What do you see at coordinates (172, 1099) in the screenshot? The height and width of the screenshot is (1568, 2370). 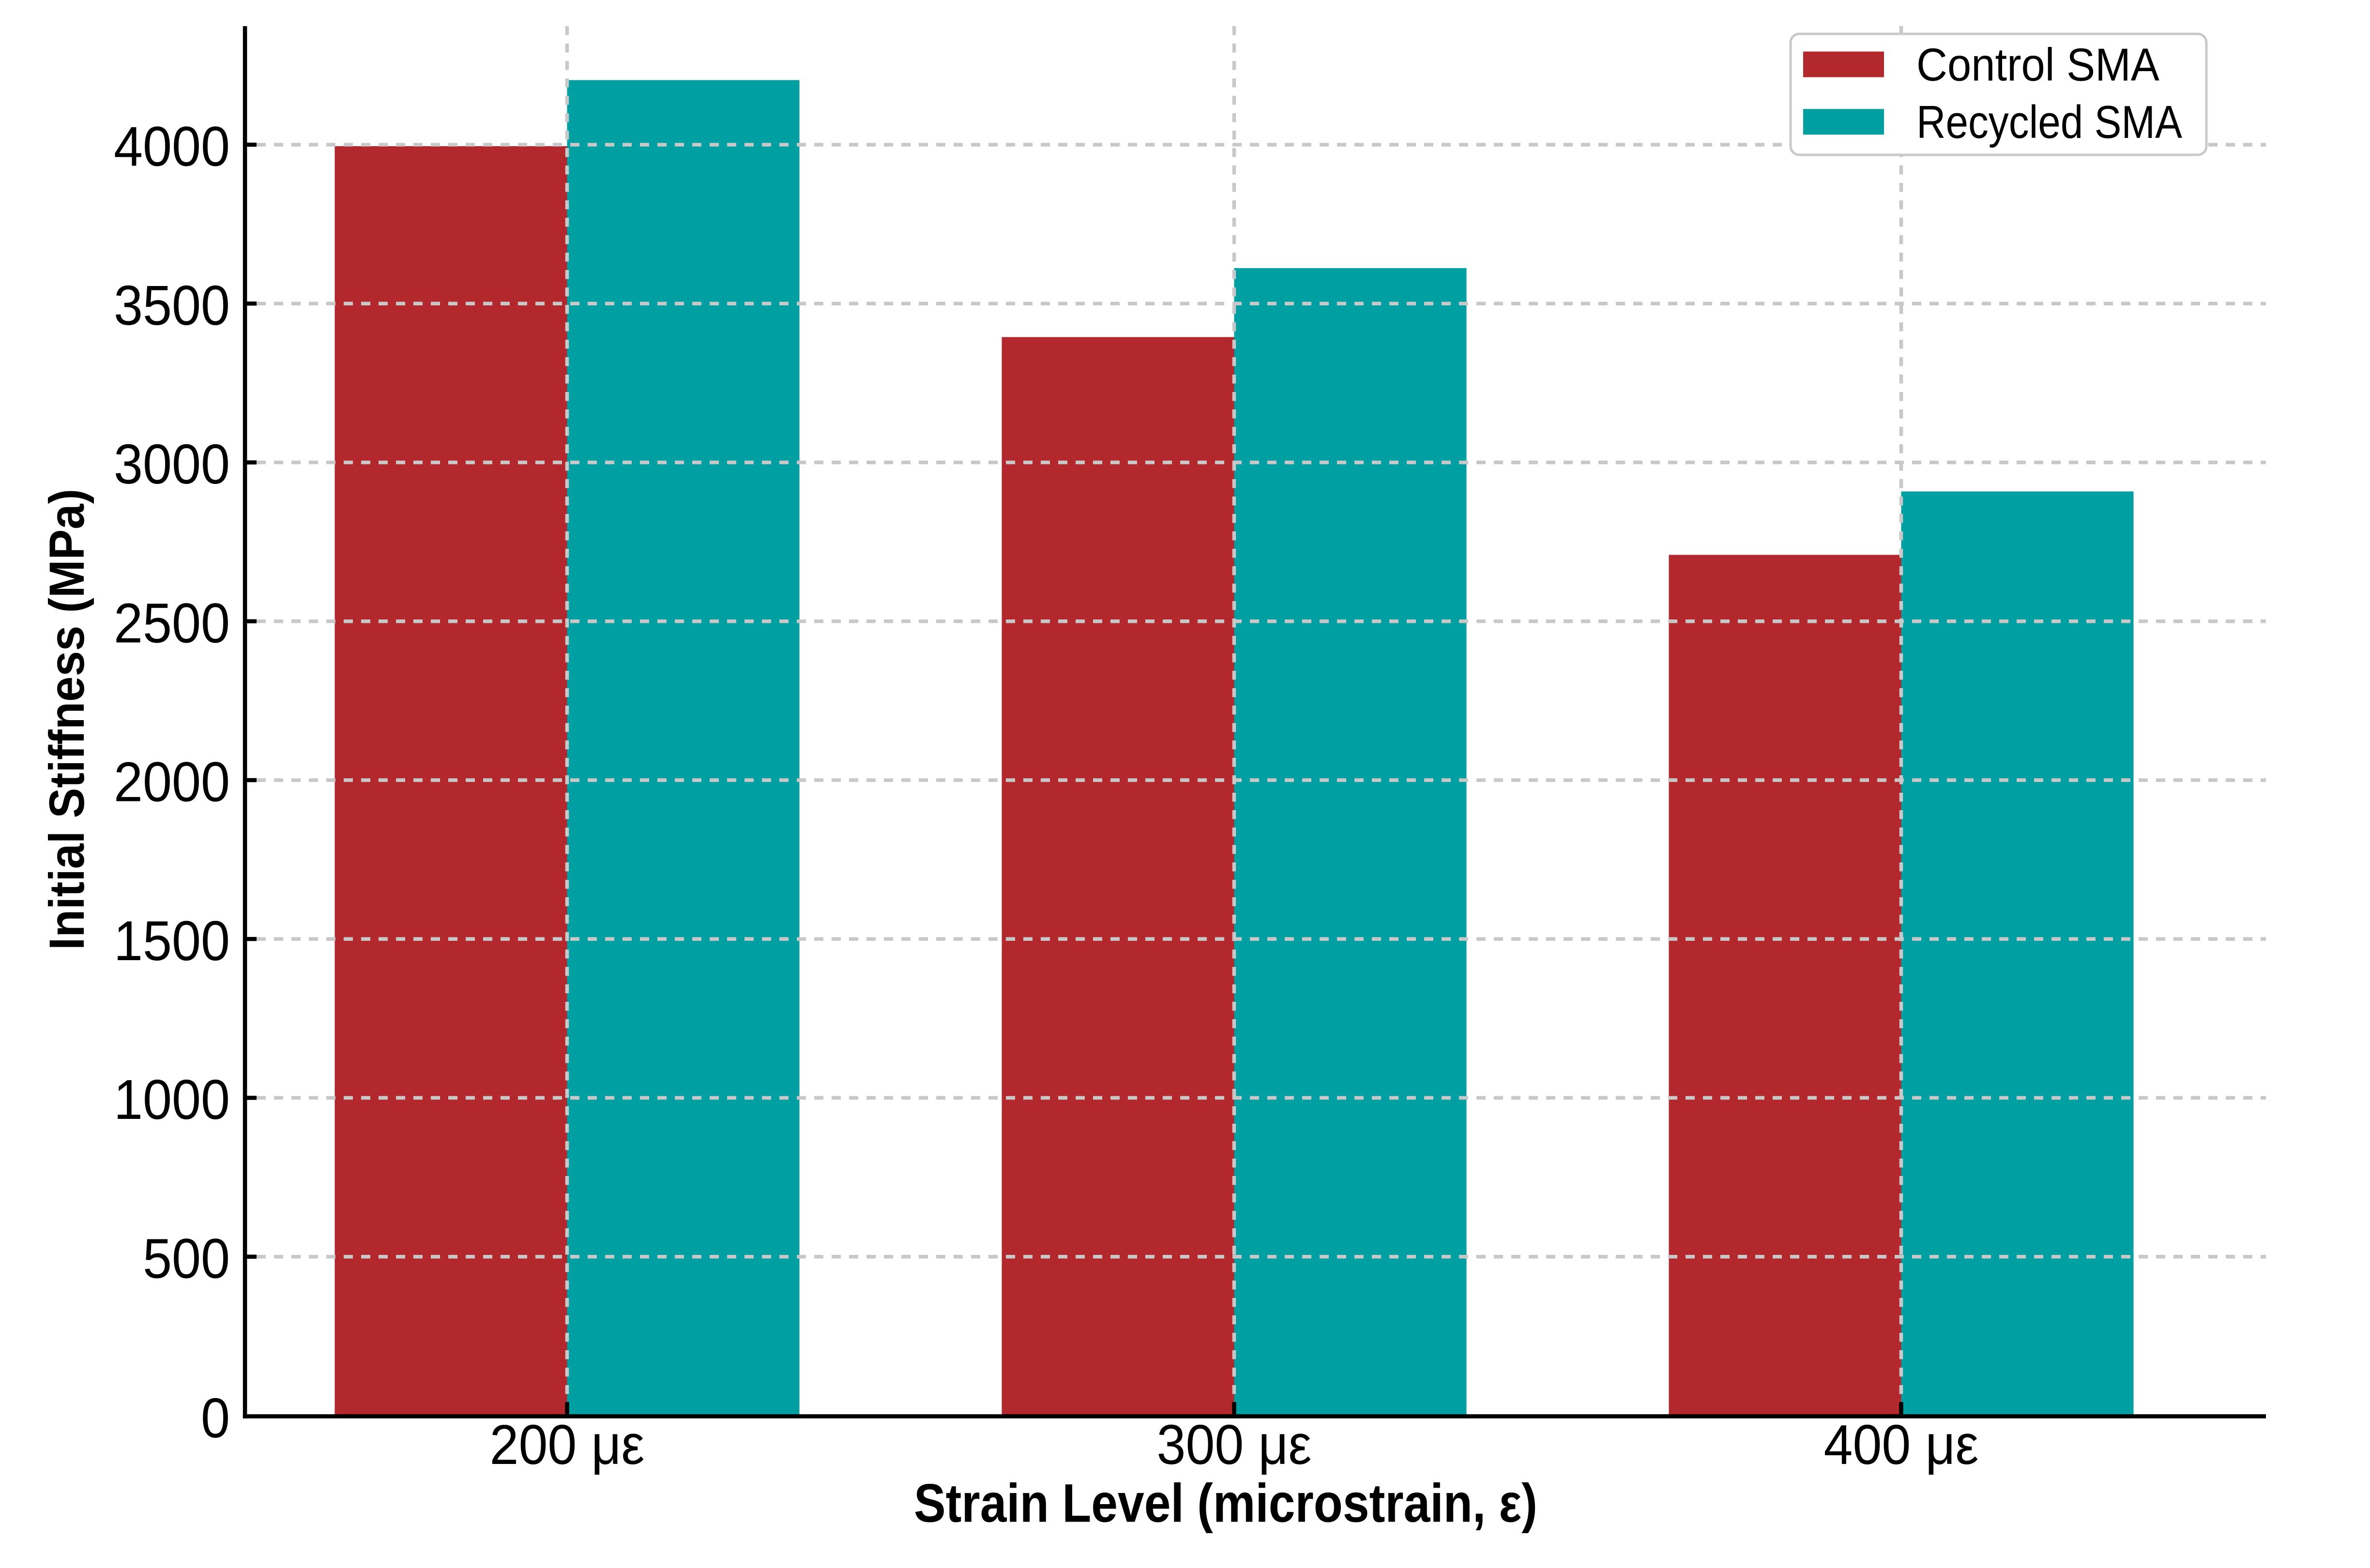 I see `svg-text: 1000` at bounding box center [172, 1099].